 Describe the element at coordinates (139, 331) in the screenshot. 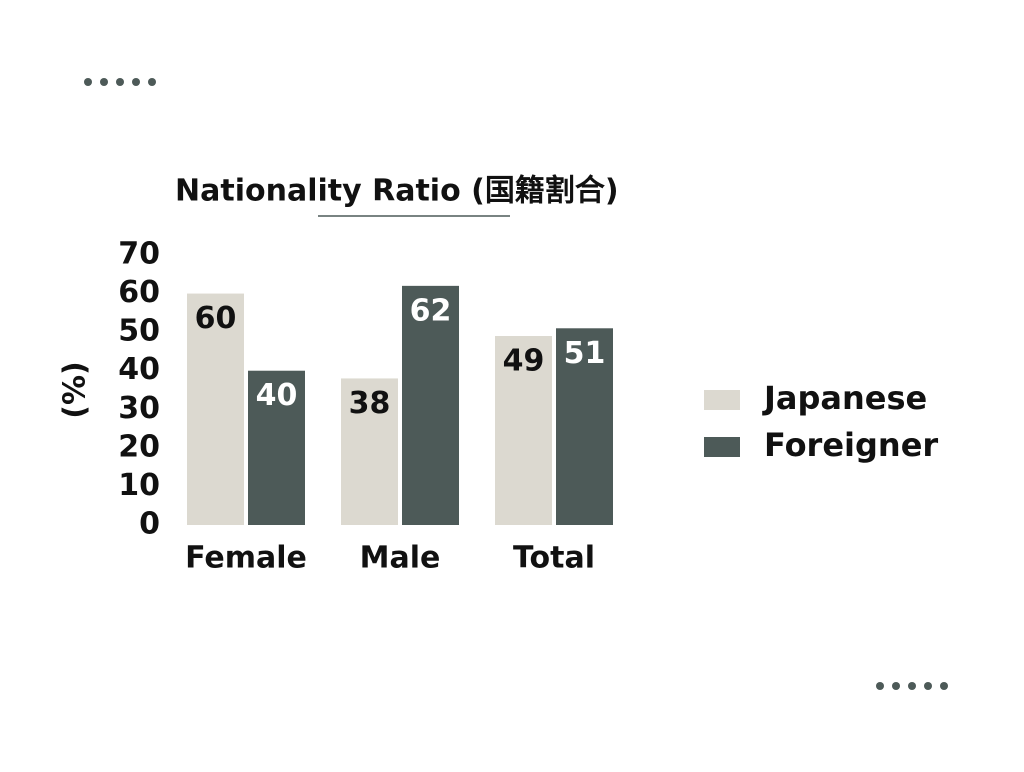

I see `y-tick-label: 50` at that location.